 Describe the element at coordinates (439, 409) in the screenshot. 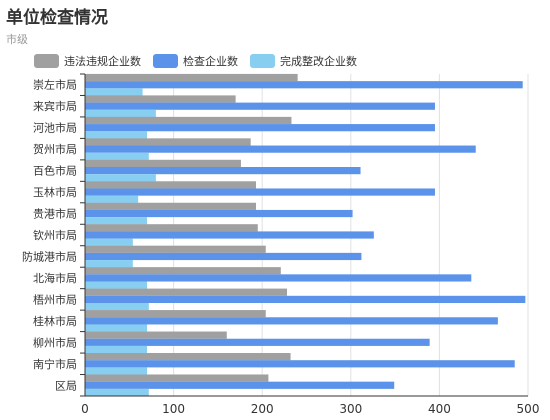

I see `x-tick-label: 400` at that location.